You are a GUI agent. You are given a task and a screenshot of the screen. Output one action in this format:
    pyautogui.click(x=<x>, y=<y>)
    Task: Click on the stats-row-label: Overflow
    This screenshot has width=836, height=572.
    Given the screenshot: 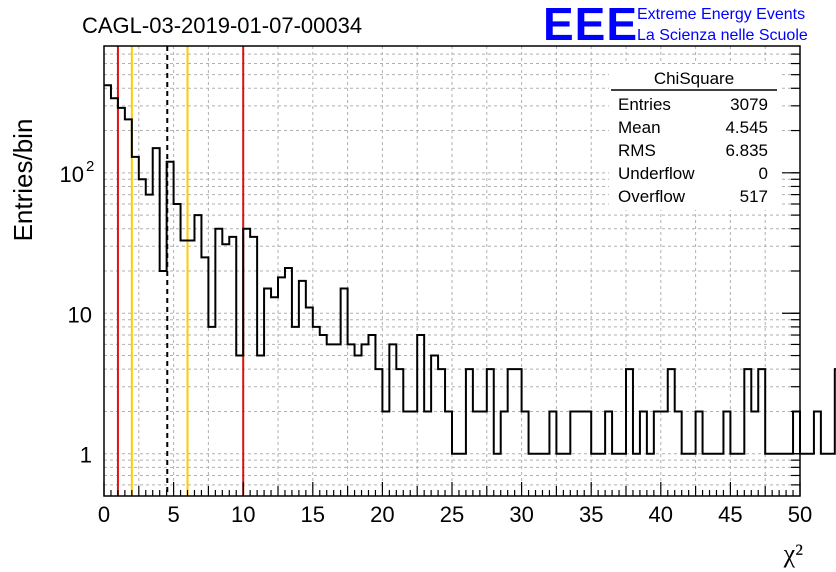 What is the action you would take?
    pyautogui.click(x=652, y=196)
    